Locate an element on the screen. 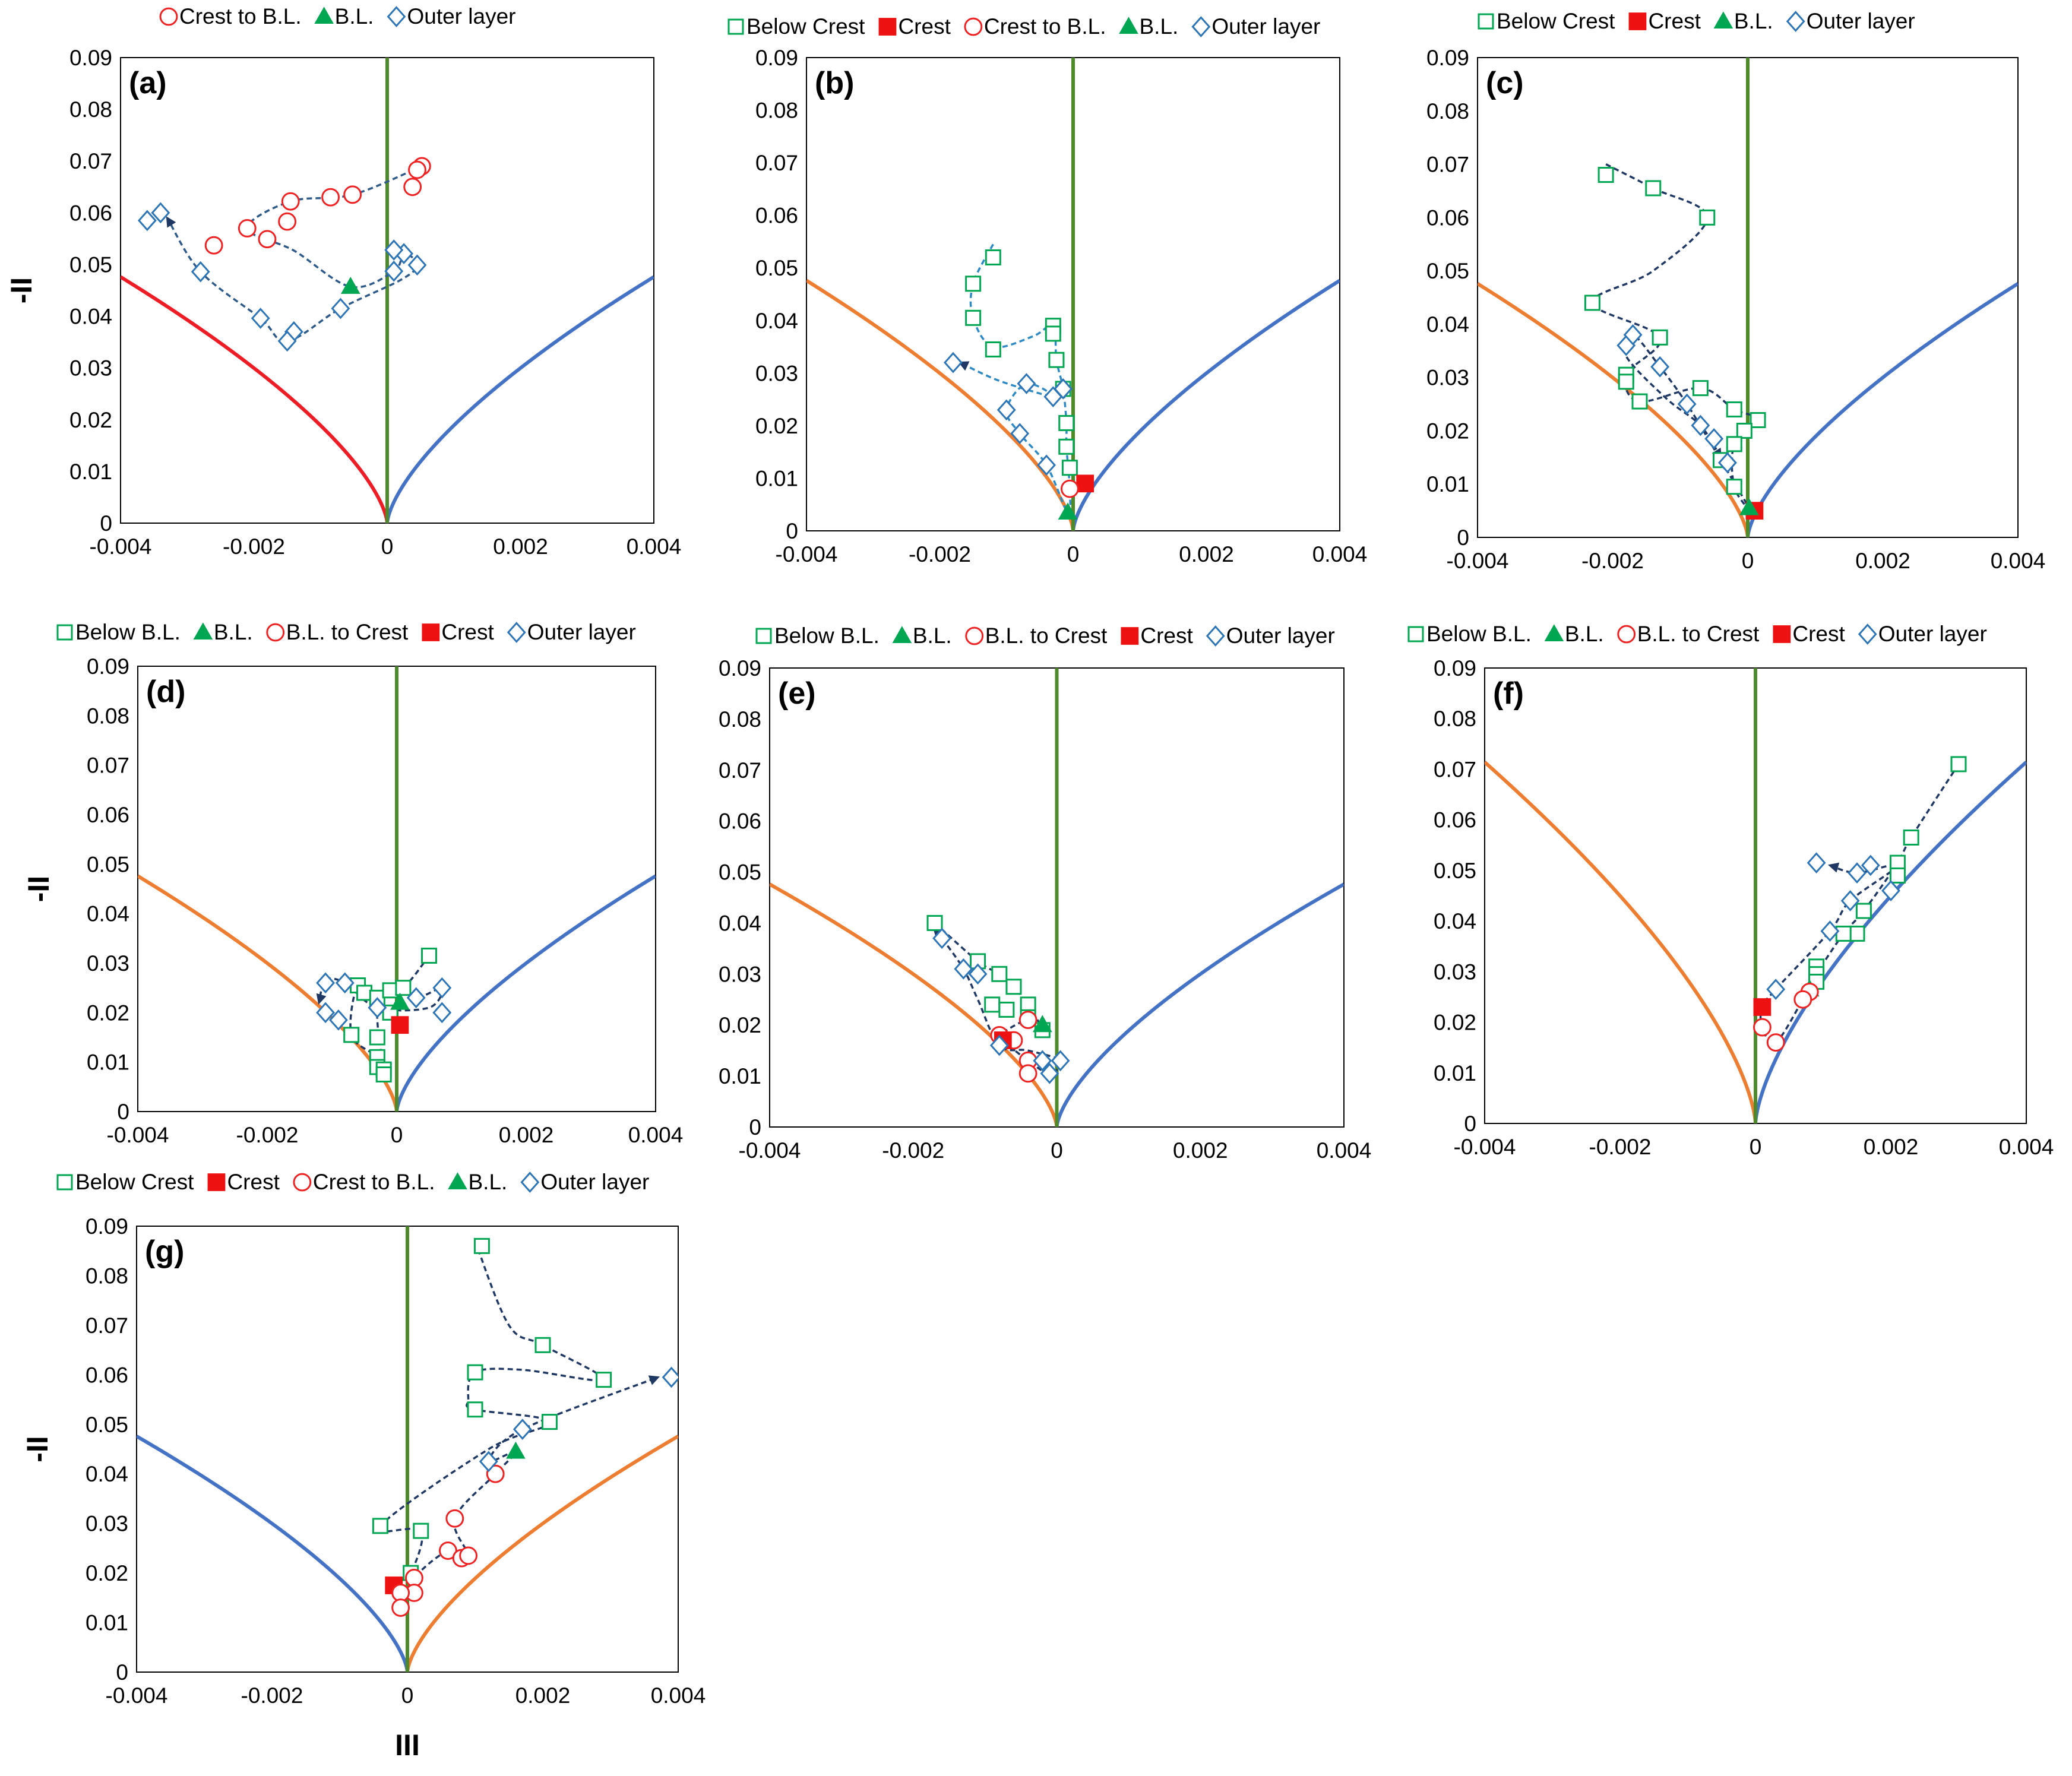  y-tick-label: 0.01 is located at coordinates (107, 1623).